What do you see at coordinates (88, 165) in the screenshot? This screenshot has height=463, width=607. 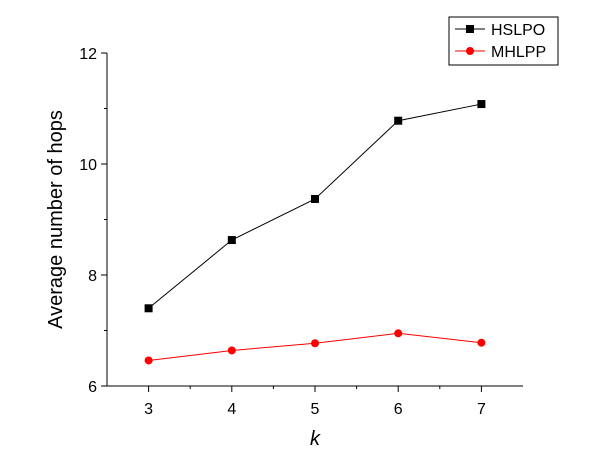 I see `y-tick-label: 10` at bounding box center [88, 165].